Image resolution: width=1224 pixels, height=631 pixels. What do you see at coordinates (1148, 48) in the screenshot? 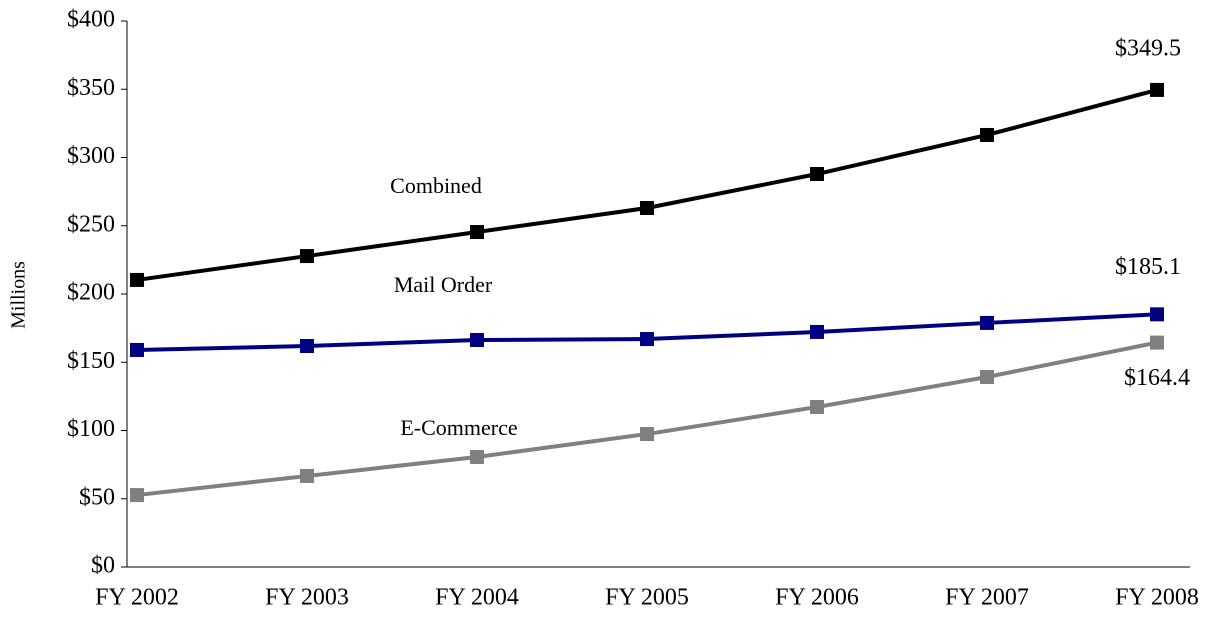
I see `data-label: $349.5` at bounding box center [1148, 48].